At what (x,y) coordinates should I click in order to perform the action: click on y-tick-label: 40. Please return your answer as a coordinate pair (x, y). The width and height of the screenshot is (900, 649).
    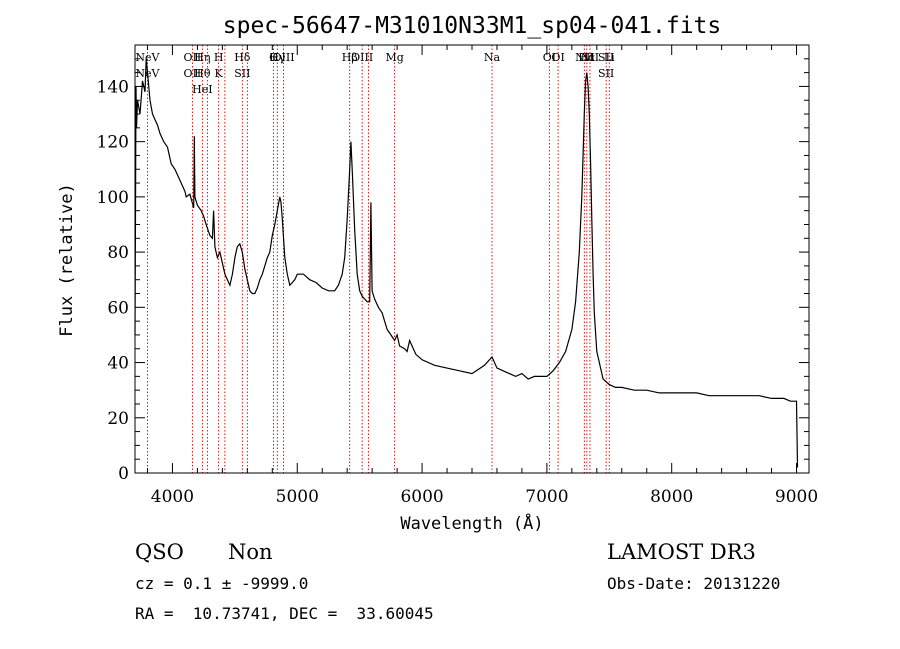
    Looking at the image, I should click on (118, 364).